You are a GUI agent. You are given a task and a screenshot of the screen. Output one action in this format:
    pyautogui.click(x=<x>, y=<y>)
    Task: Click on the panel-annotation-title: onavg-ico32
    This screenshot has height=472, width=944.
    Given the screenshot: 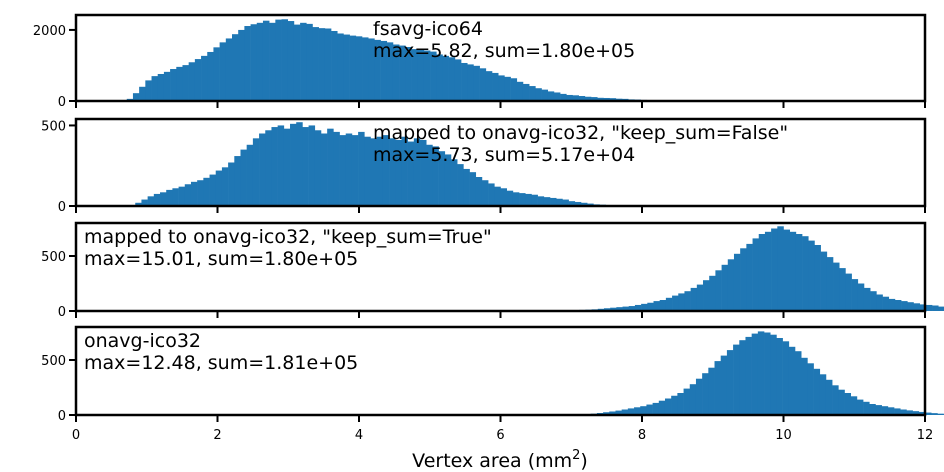 What is the action you would take?
    pyautogui.click(x=142, y=341)
    